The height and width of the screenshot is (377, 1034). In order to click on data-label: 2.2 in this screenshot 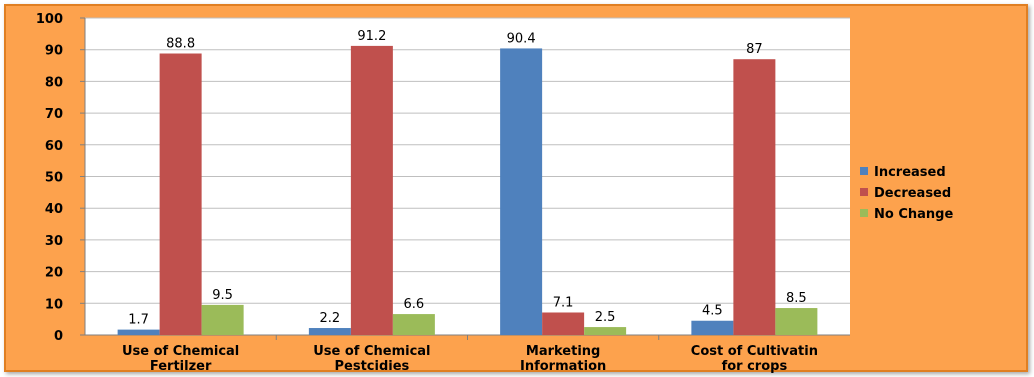, I will do `click(330, 318)`.